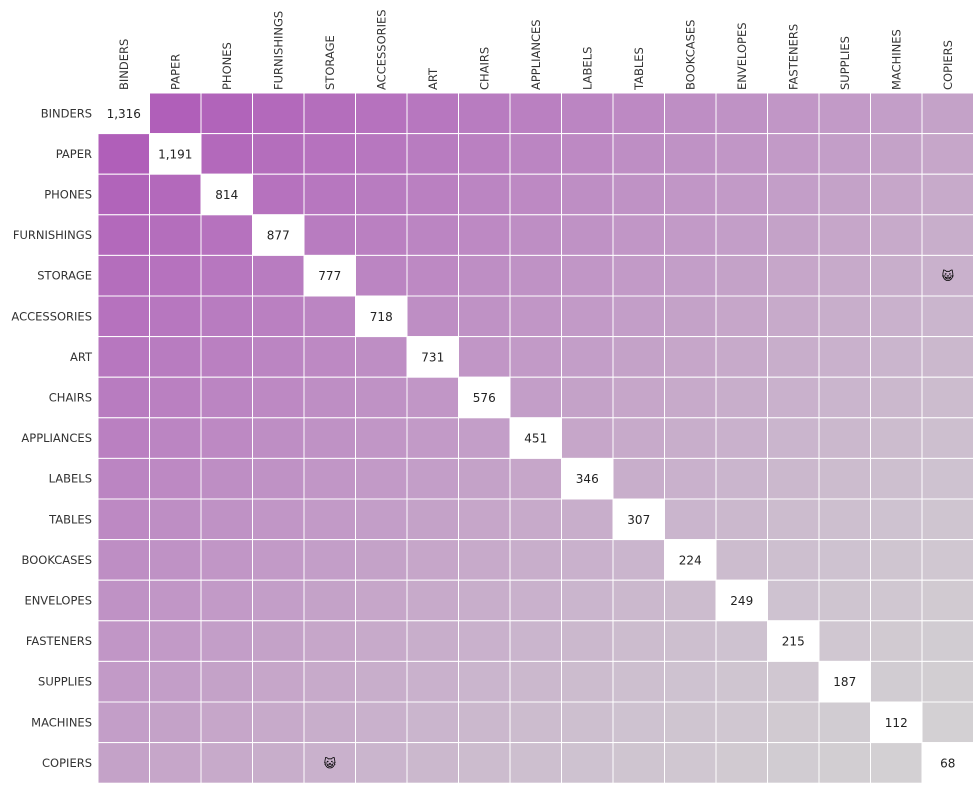  I want to click on heatmap-cell-chairs-fasteners, so click(793, 397).